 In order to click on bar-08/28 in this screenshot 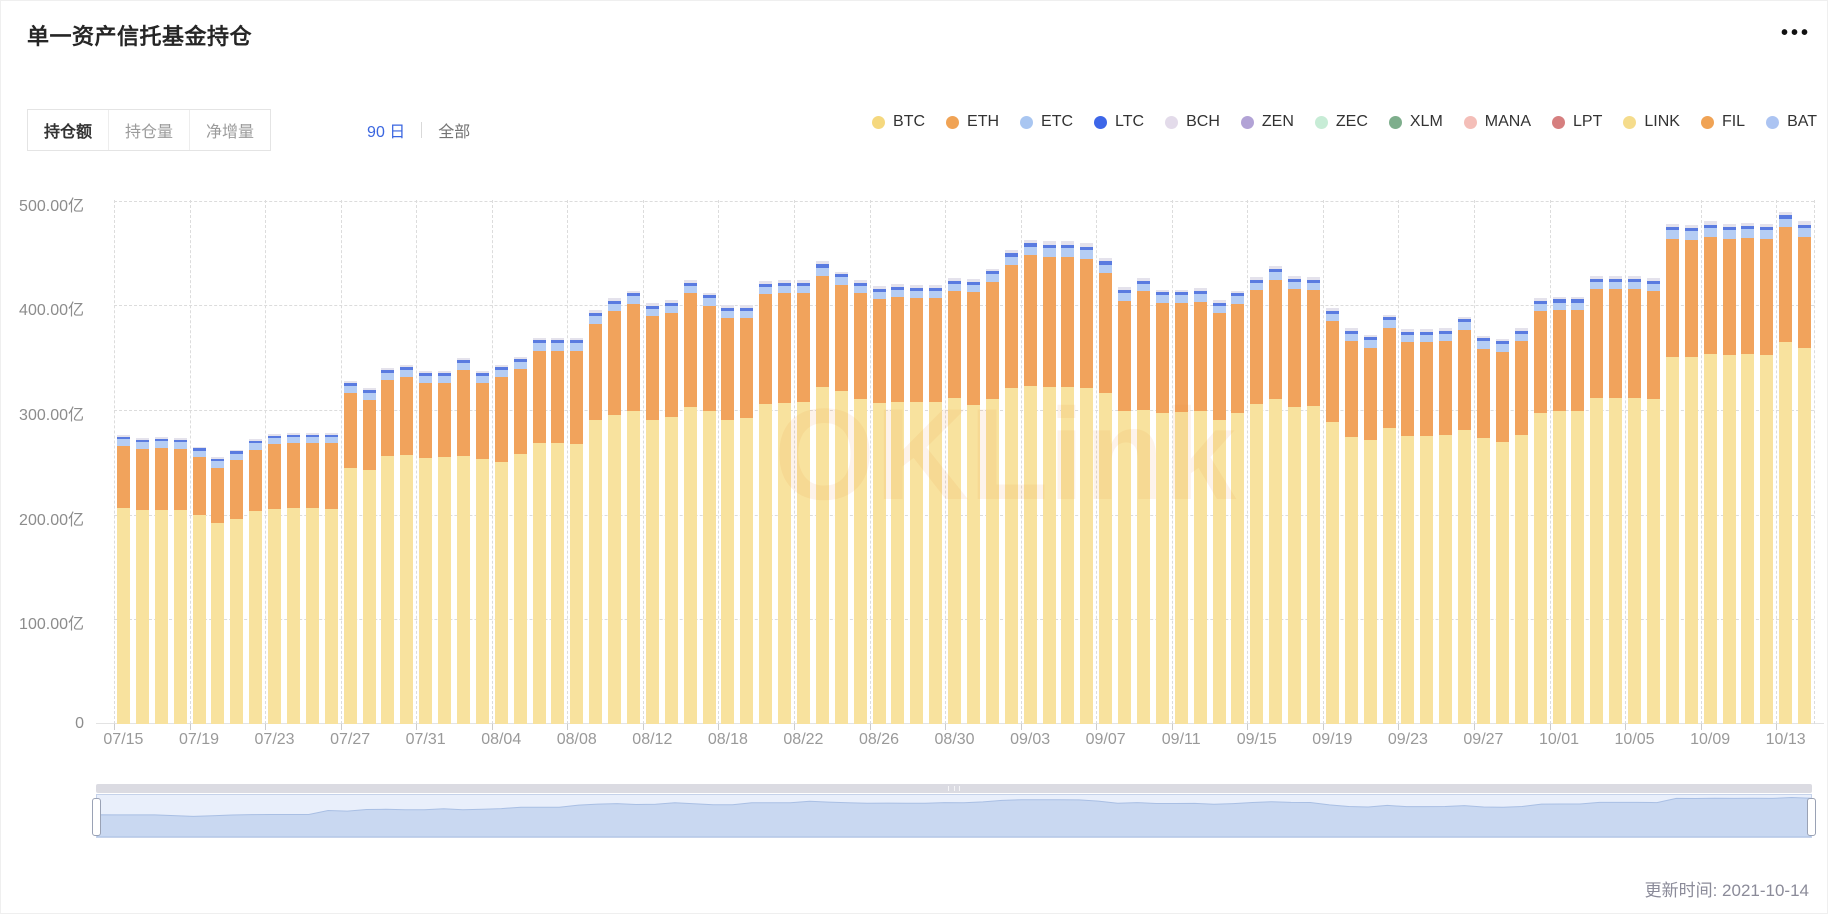, I will do `click(917, 504)`.